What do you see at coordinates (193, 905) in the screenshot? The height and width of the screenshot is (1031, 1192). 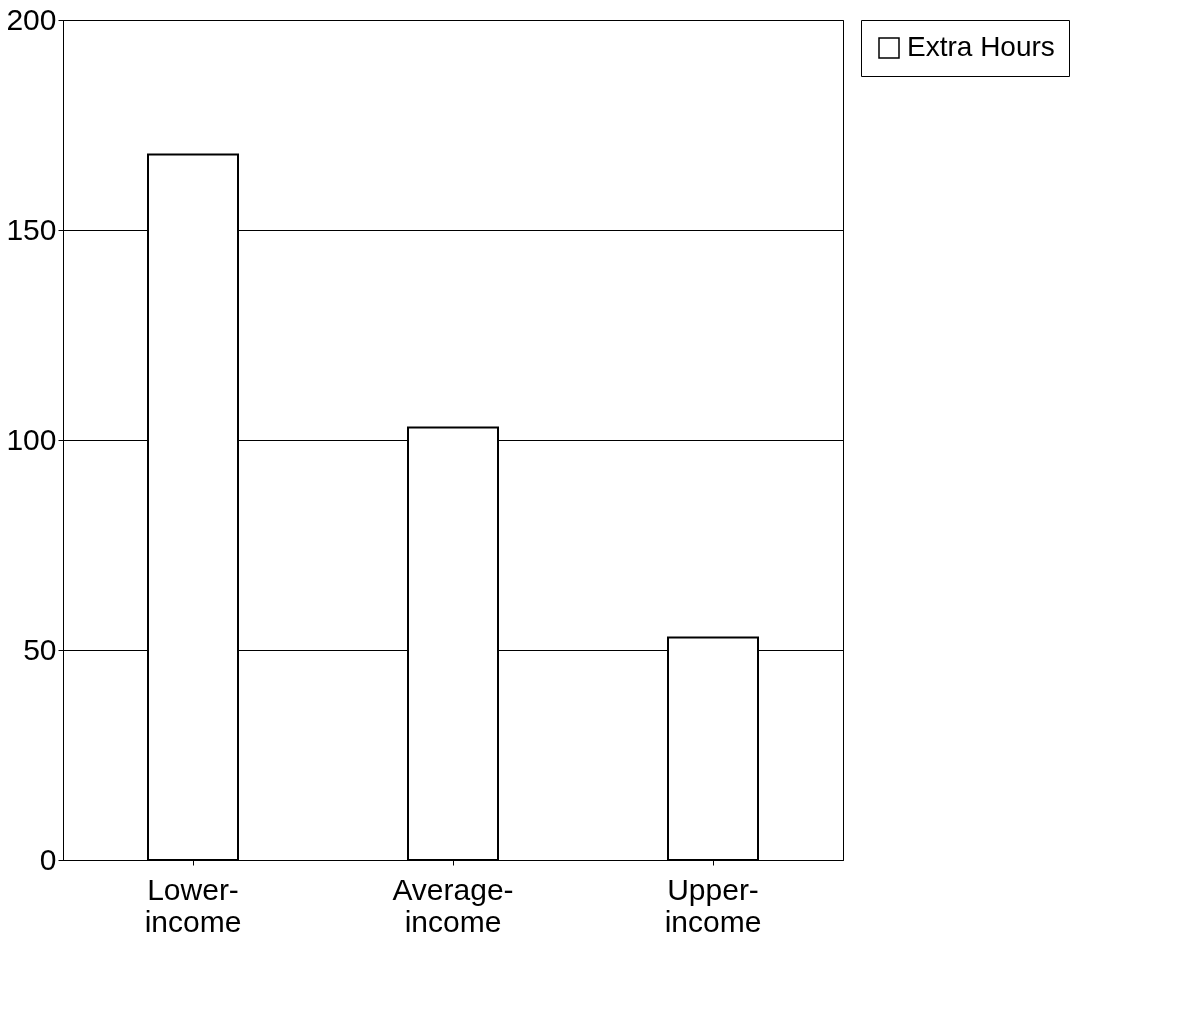 I see `x-tick-label: Lower-income` at bounding box center [193, 905].